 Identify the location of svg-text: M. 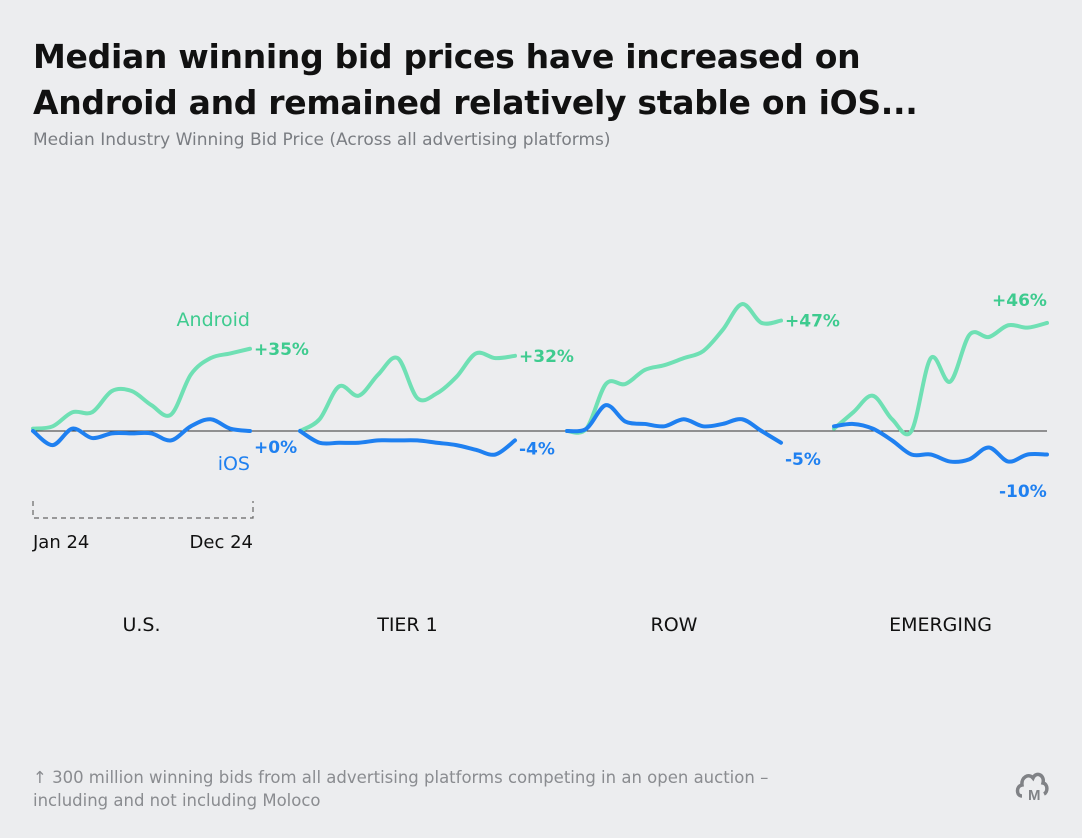
(1034, 794).